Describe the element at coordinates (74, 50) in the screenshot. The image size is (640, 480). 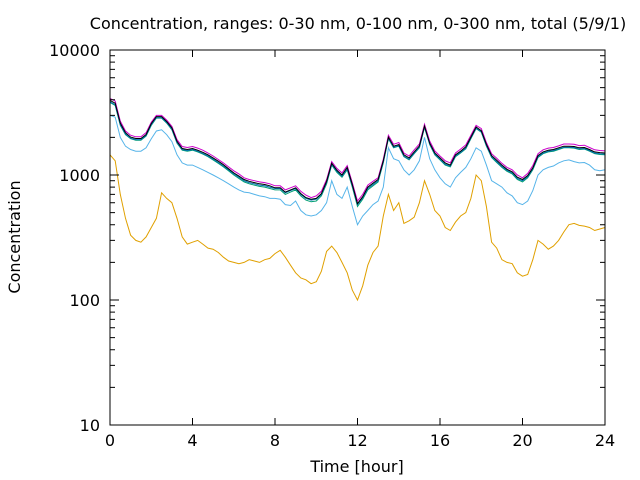
I see `y-tick-label: 10000` at that location.